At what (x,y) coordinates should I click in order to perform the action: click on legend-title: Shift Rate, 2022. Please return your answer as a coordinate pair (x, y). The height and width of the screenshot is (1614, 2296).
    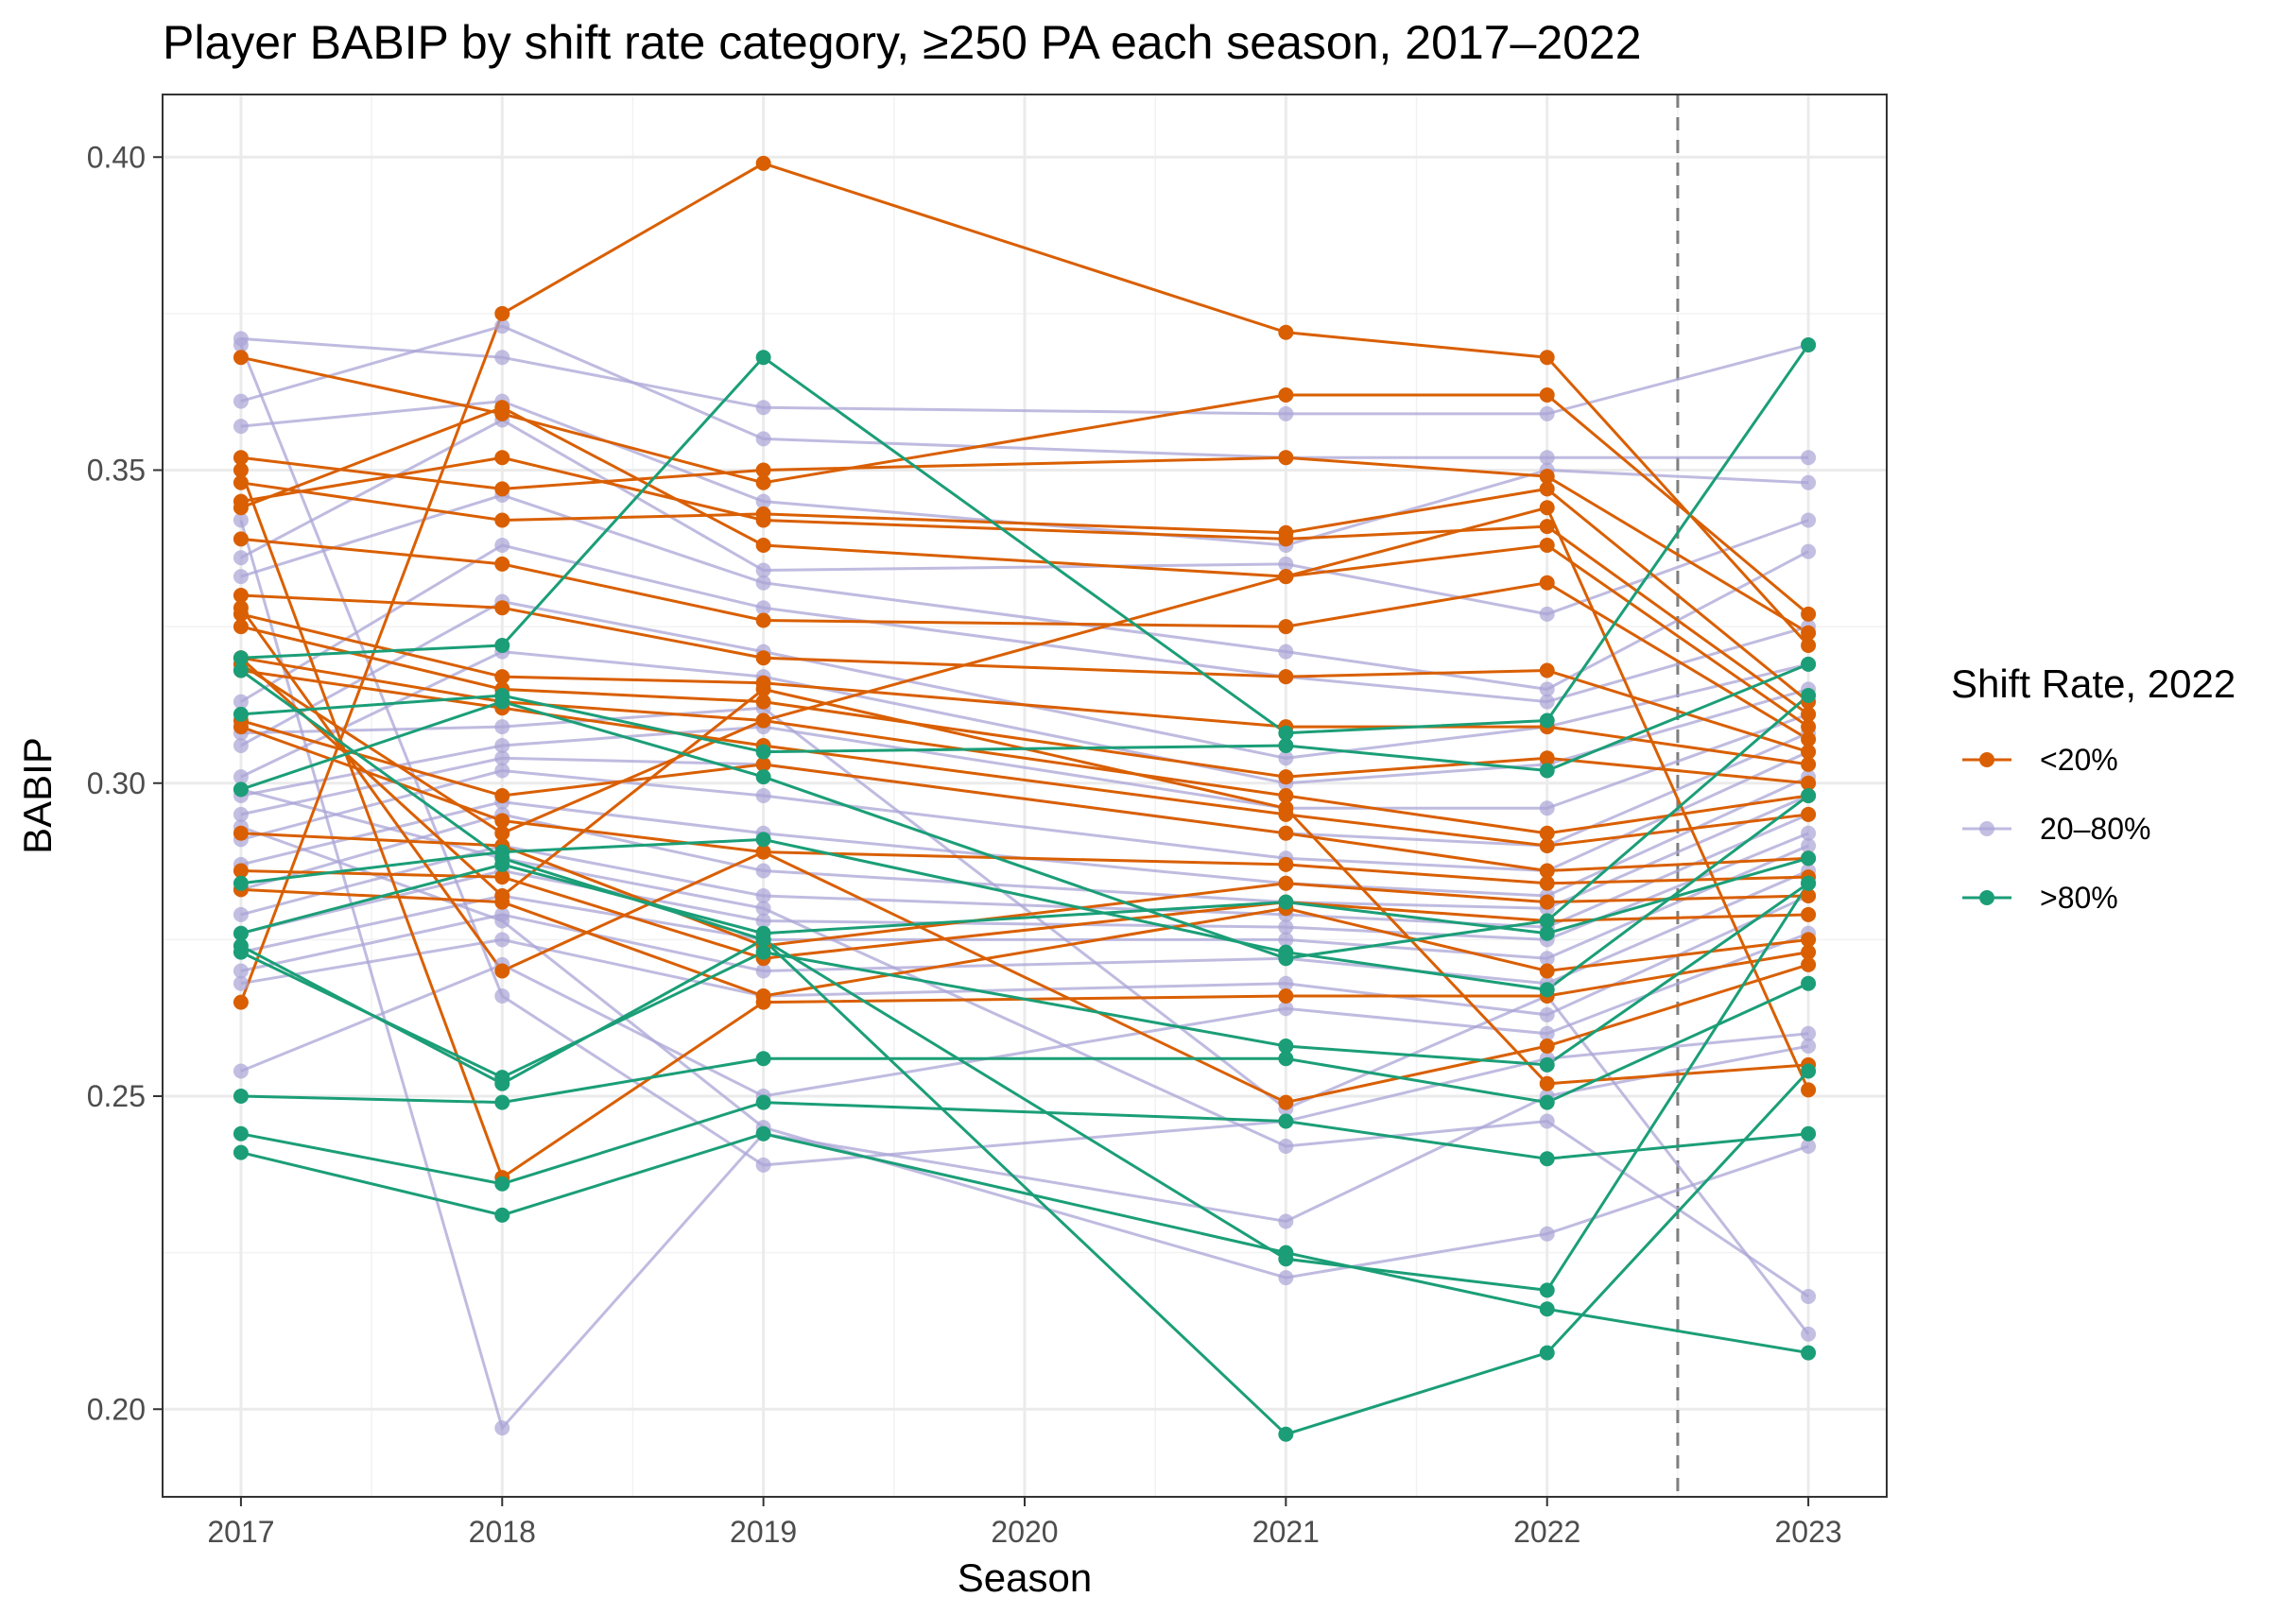
    Looking at the image, I should click on (2093, 683).